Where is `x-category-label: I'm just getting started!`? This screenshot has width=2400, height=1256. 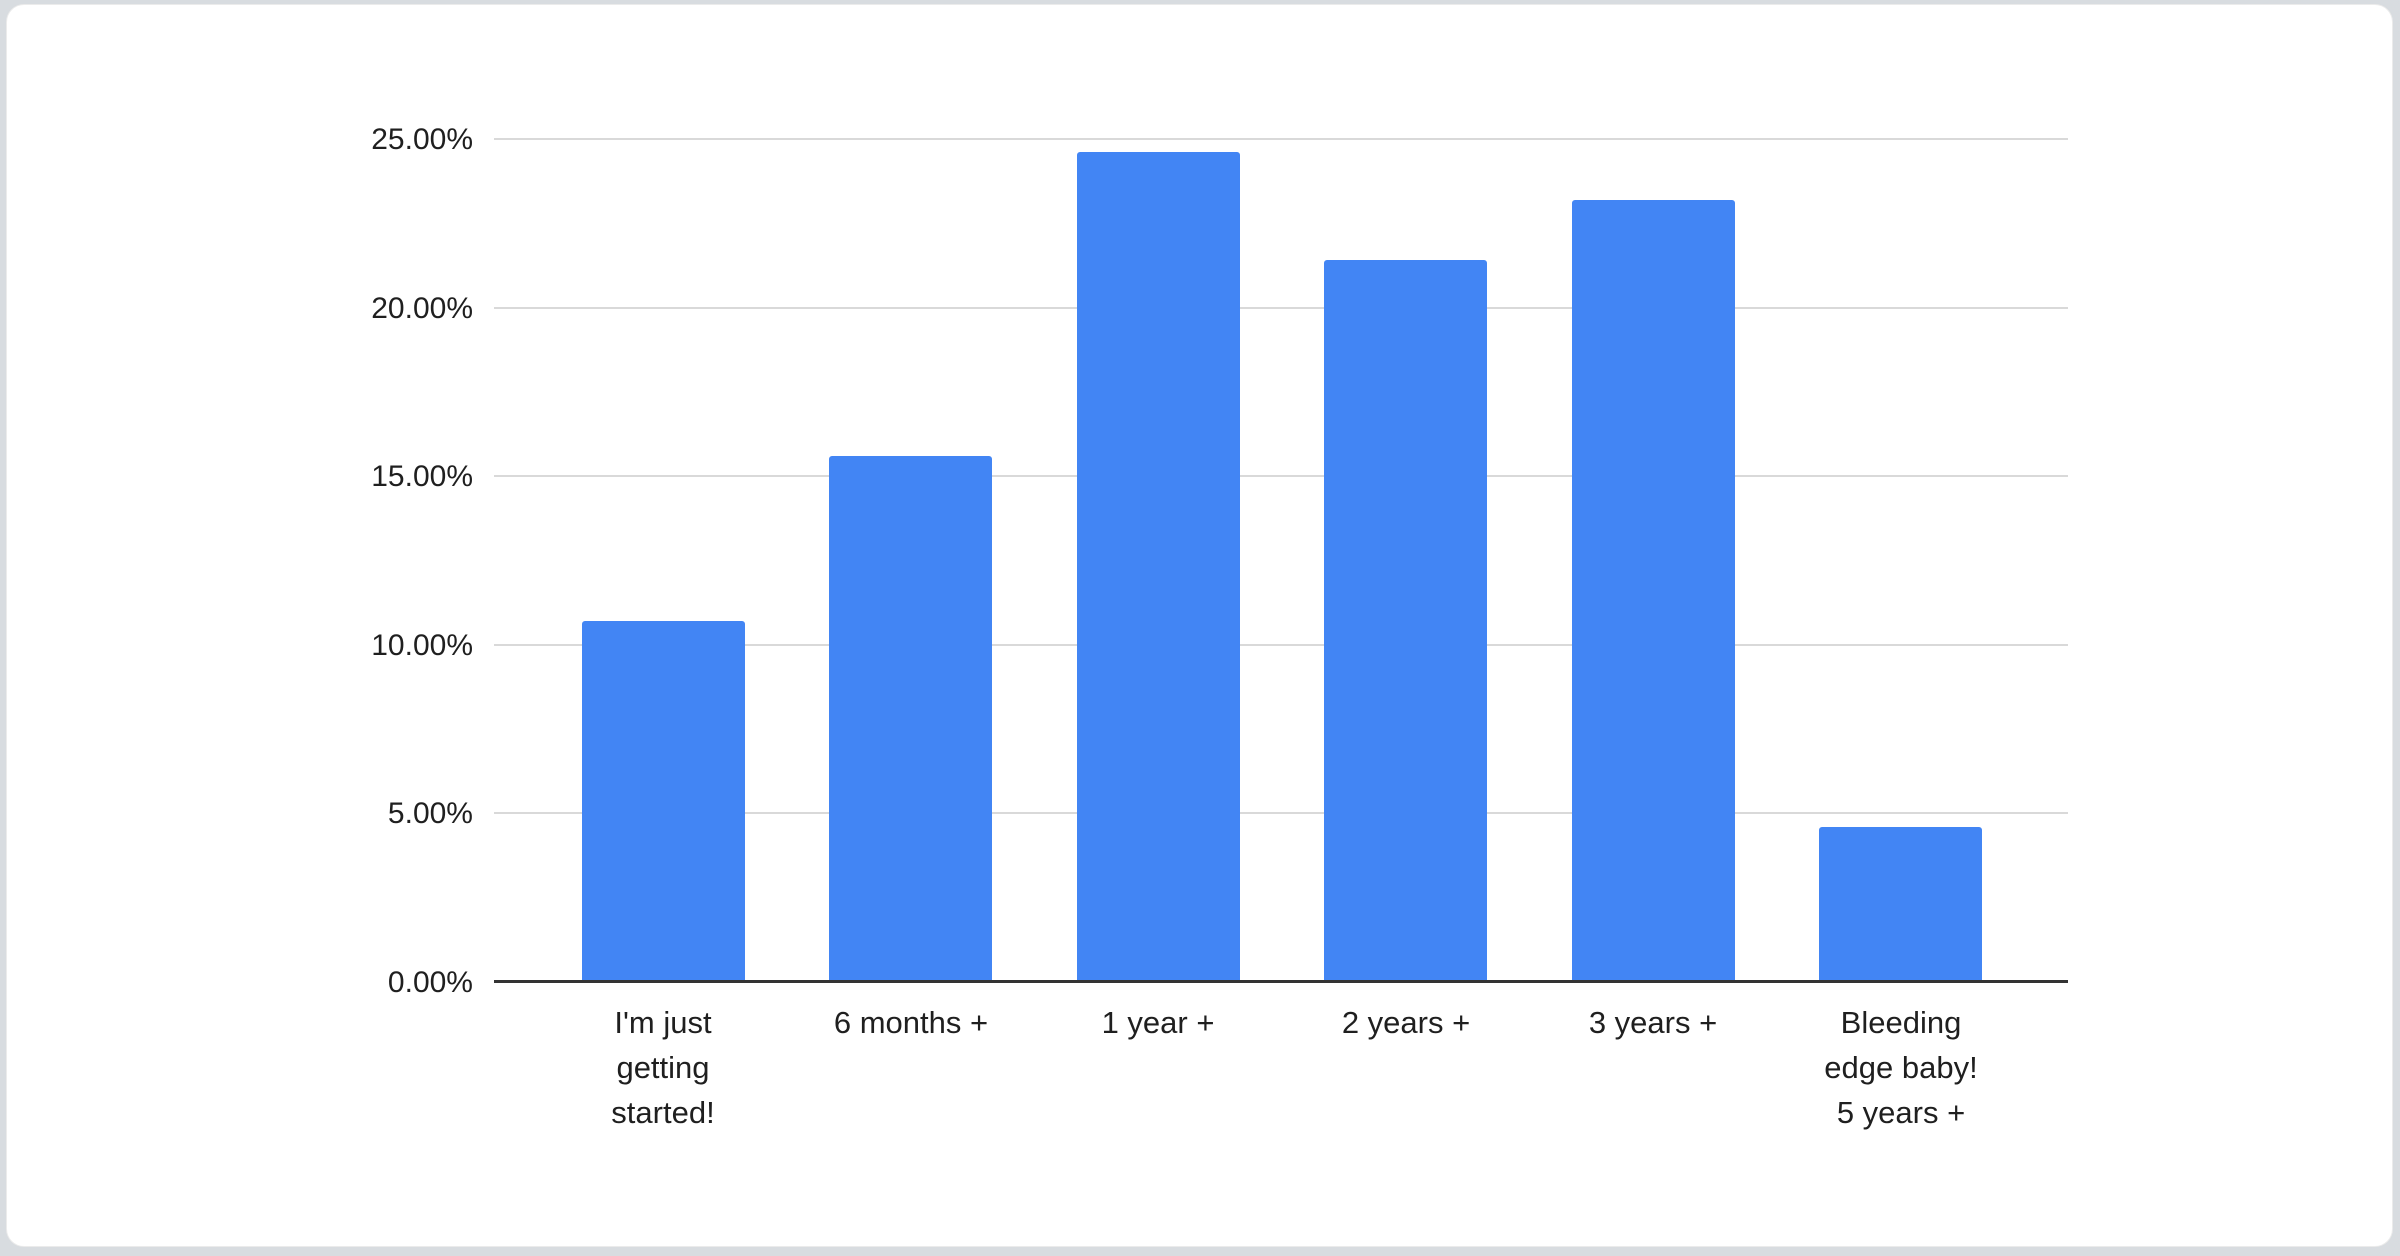
x-category-label: I'm just getting started! is located at coordinates (663, 1067).